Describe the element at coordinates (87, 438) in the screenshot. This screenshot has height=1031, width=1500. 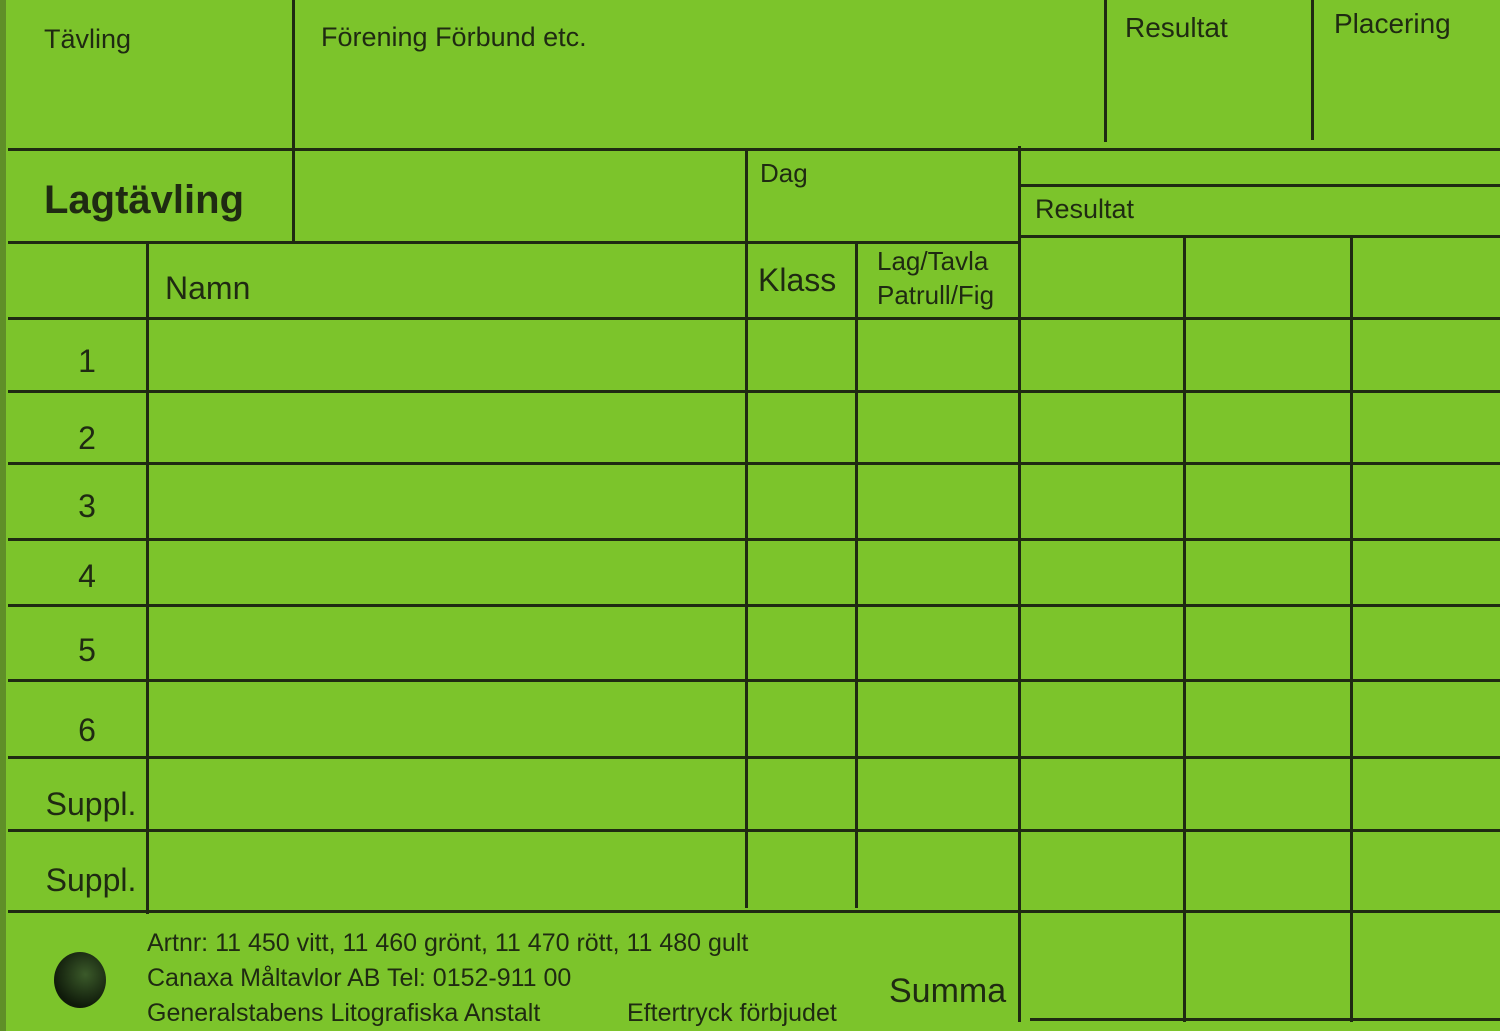
I see `row-label: 2` at that location.